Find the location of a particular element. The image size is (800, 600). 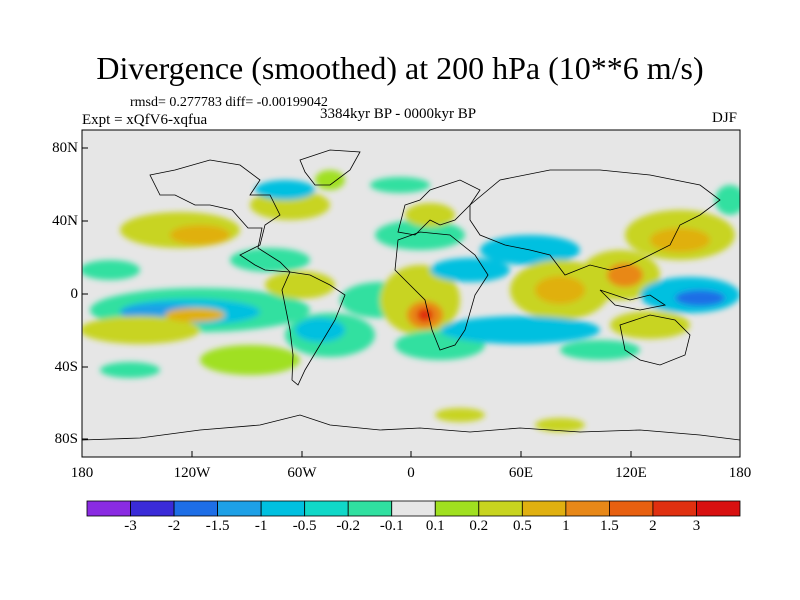

coastline-antarctica is located at coordinates (411, 427).